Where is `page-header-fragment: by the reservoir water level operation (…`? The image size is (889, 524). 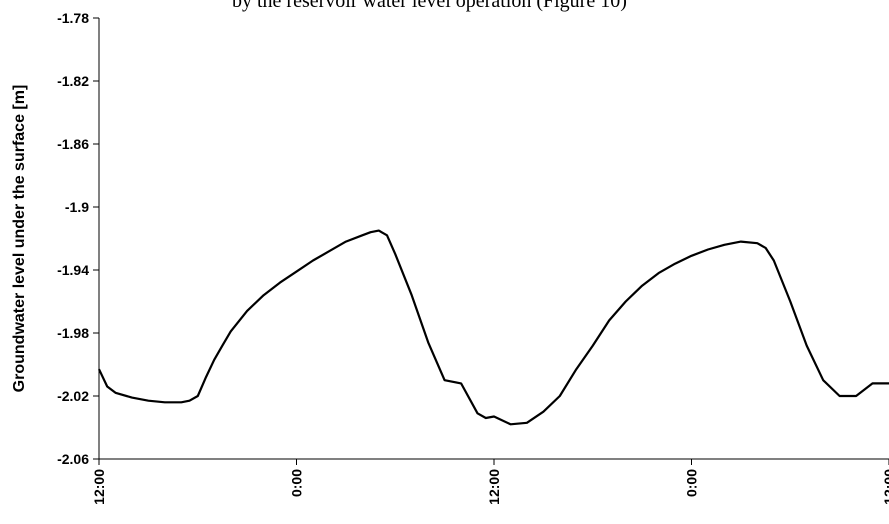 page-header-fragment: by the reservoir water level operation (… is located at coordinates (429, 6).